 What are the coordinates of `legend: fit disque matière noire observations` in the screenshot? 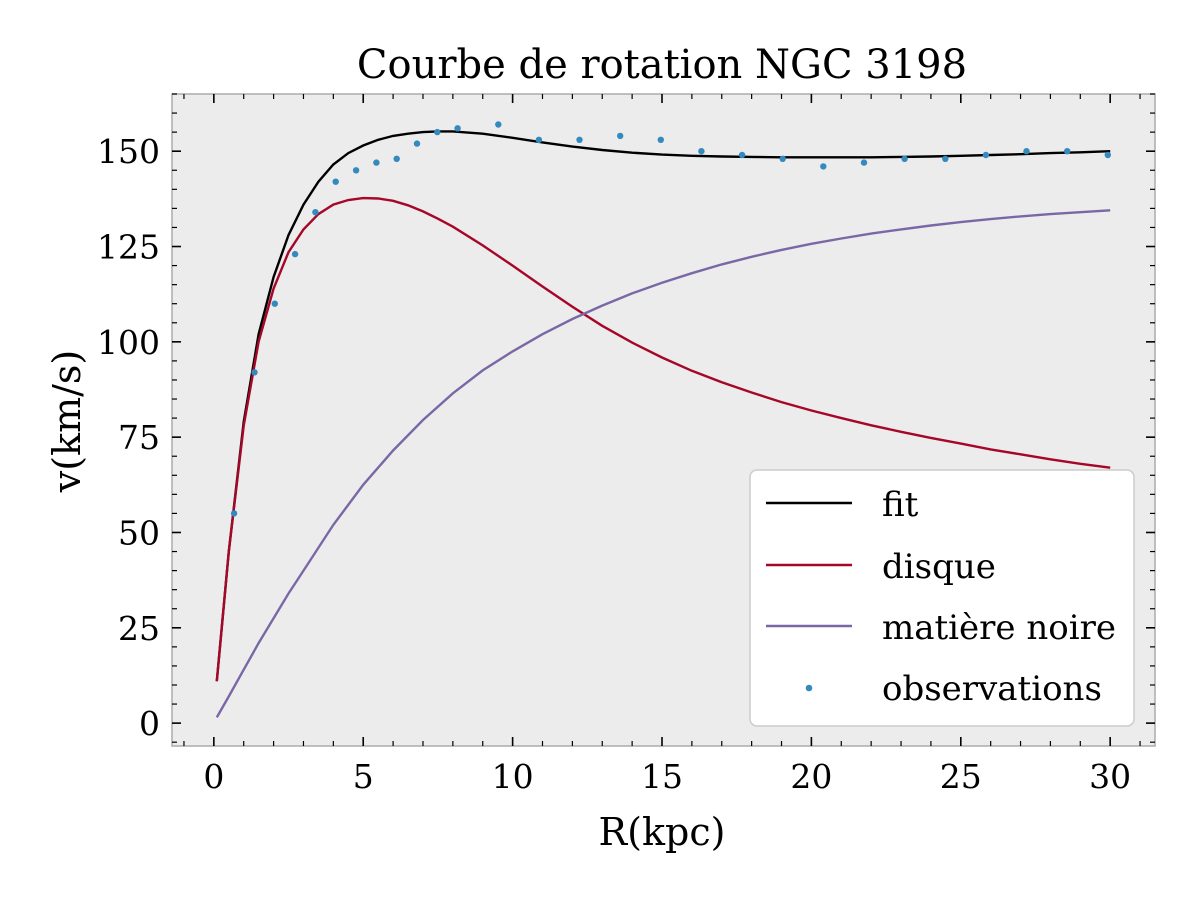 It's located at (942, 598).